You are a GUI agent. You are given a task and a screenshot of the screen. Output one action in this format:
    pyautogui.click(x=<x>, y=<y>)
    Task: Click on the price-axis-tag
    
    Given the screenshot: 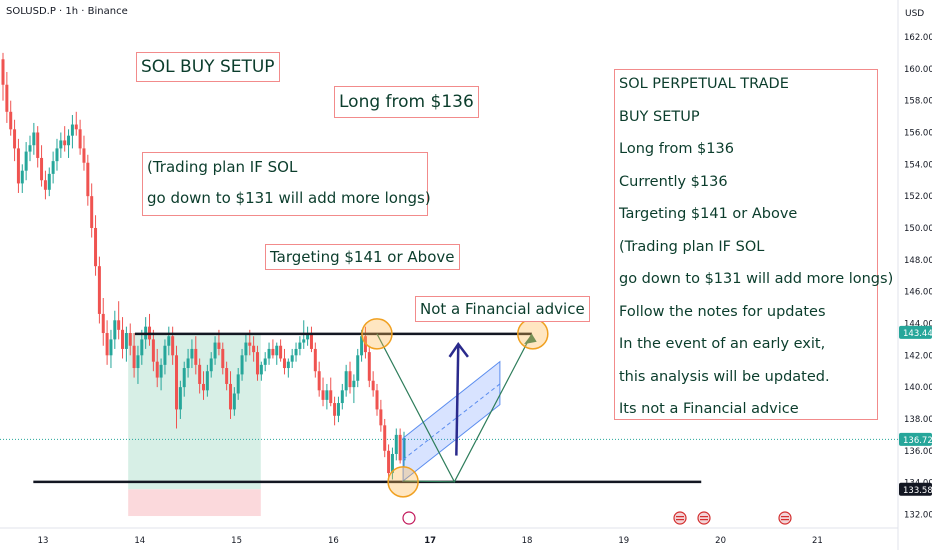 What is the action you would take?
    pyautogui.click(x=915, y=332)
    